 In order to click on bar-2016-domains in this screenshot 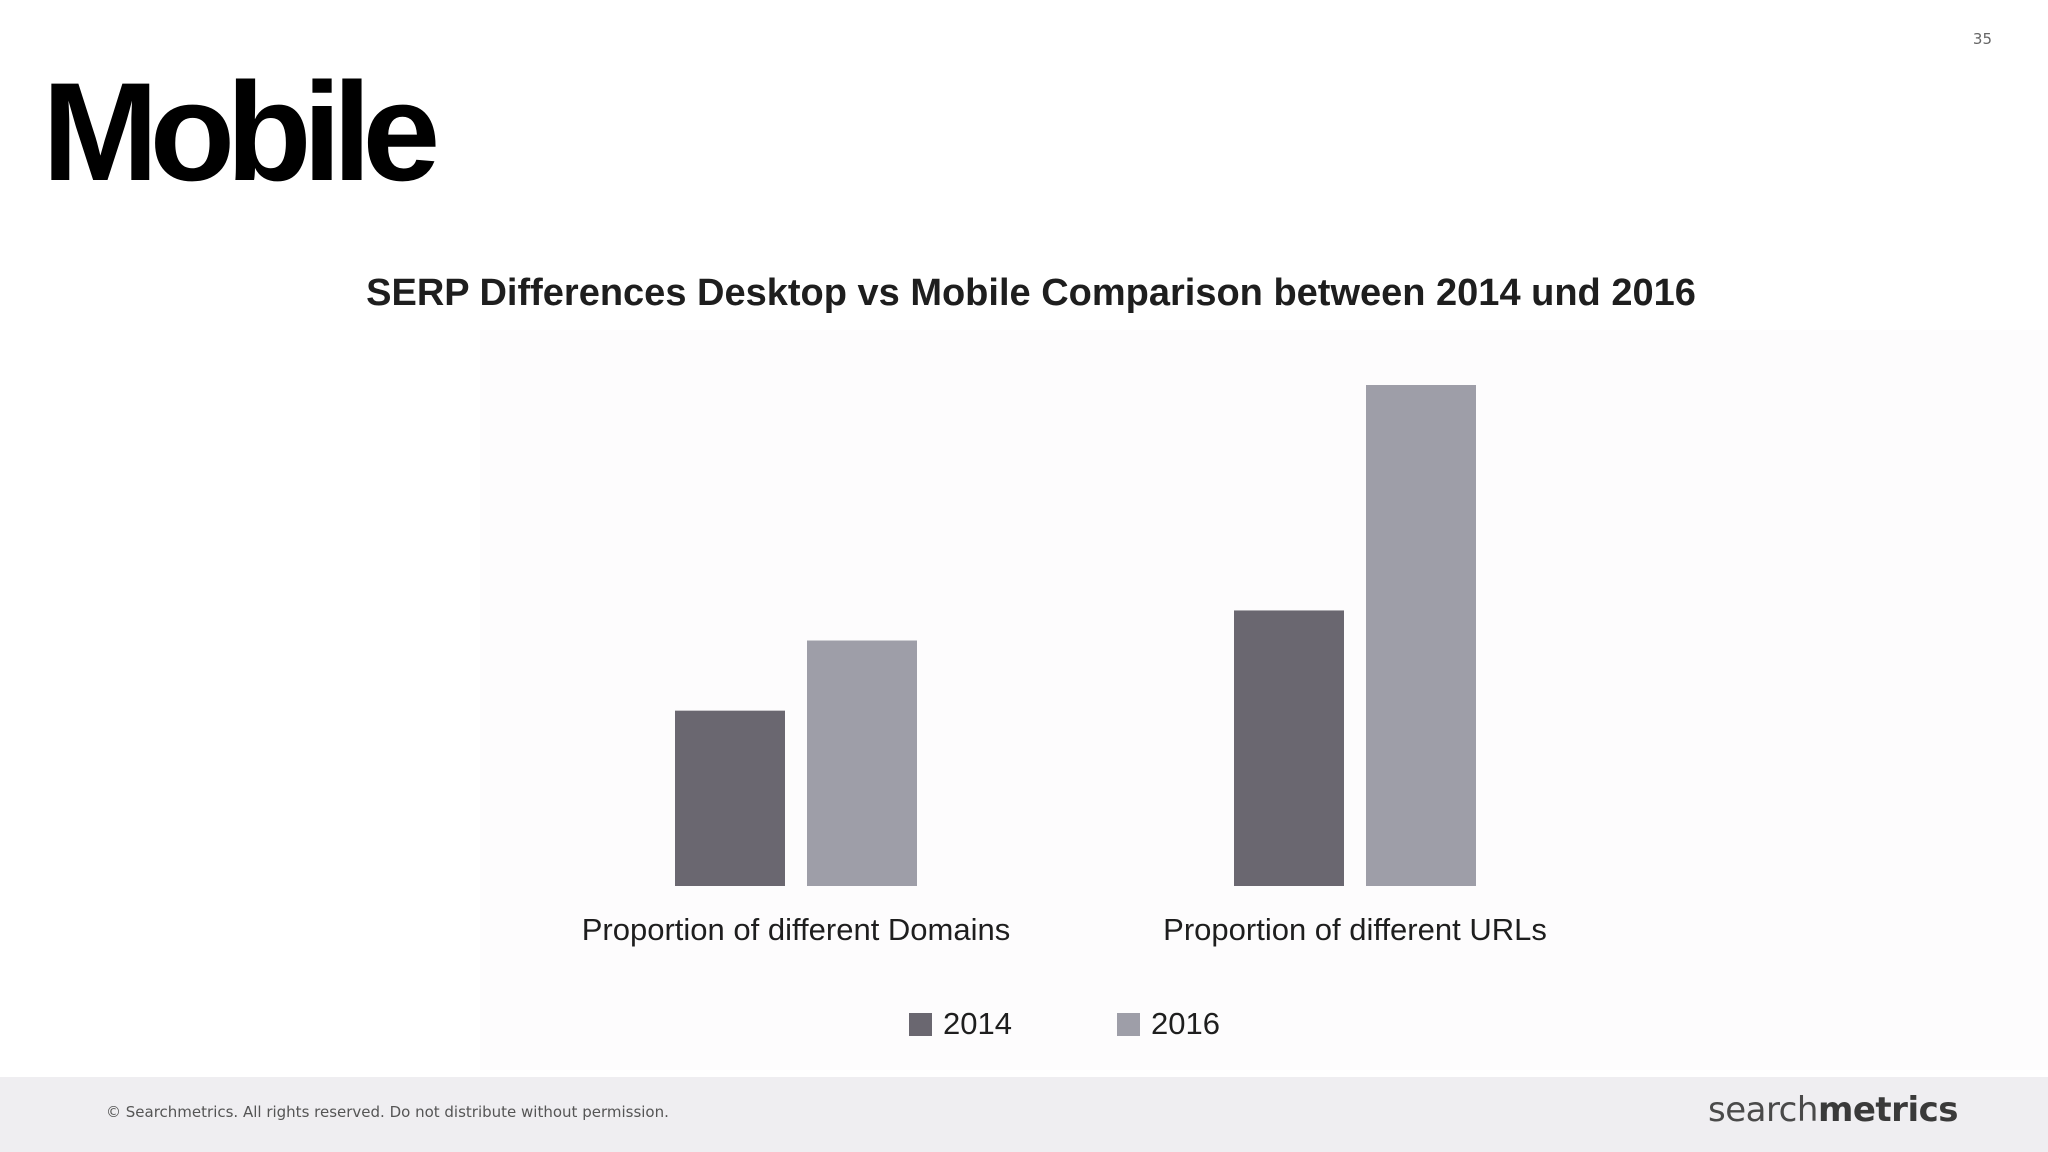, I will do `click(862, 763)`.